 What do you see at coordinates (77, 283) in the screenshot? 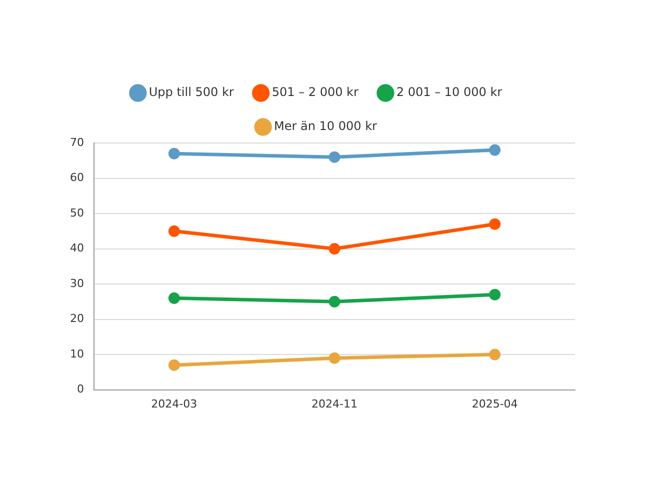
I see `y-tick-label: 30` at bounding box center [77, 283].